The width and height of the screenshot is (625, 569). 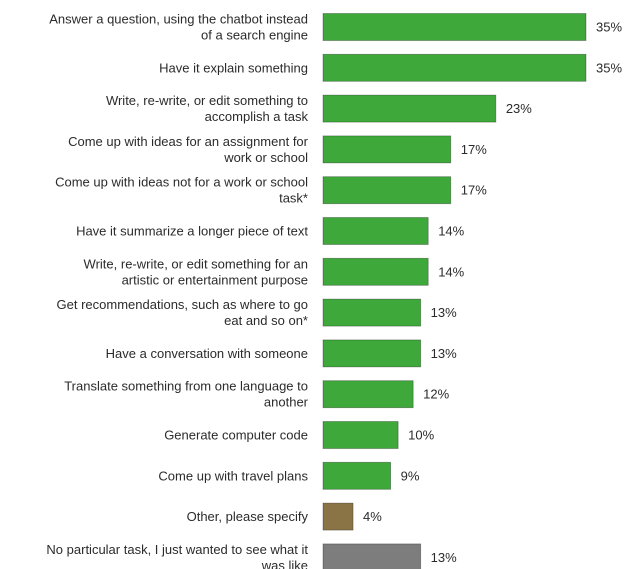 What do you see at coordinates (284, 563) in the screenshot?
I see `category-label: was like` at bounding box center [284, 563].